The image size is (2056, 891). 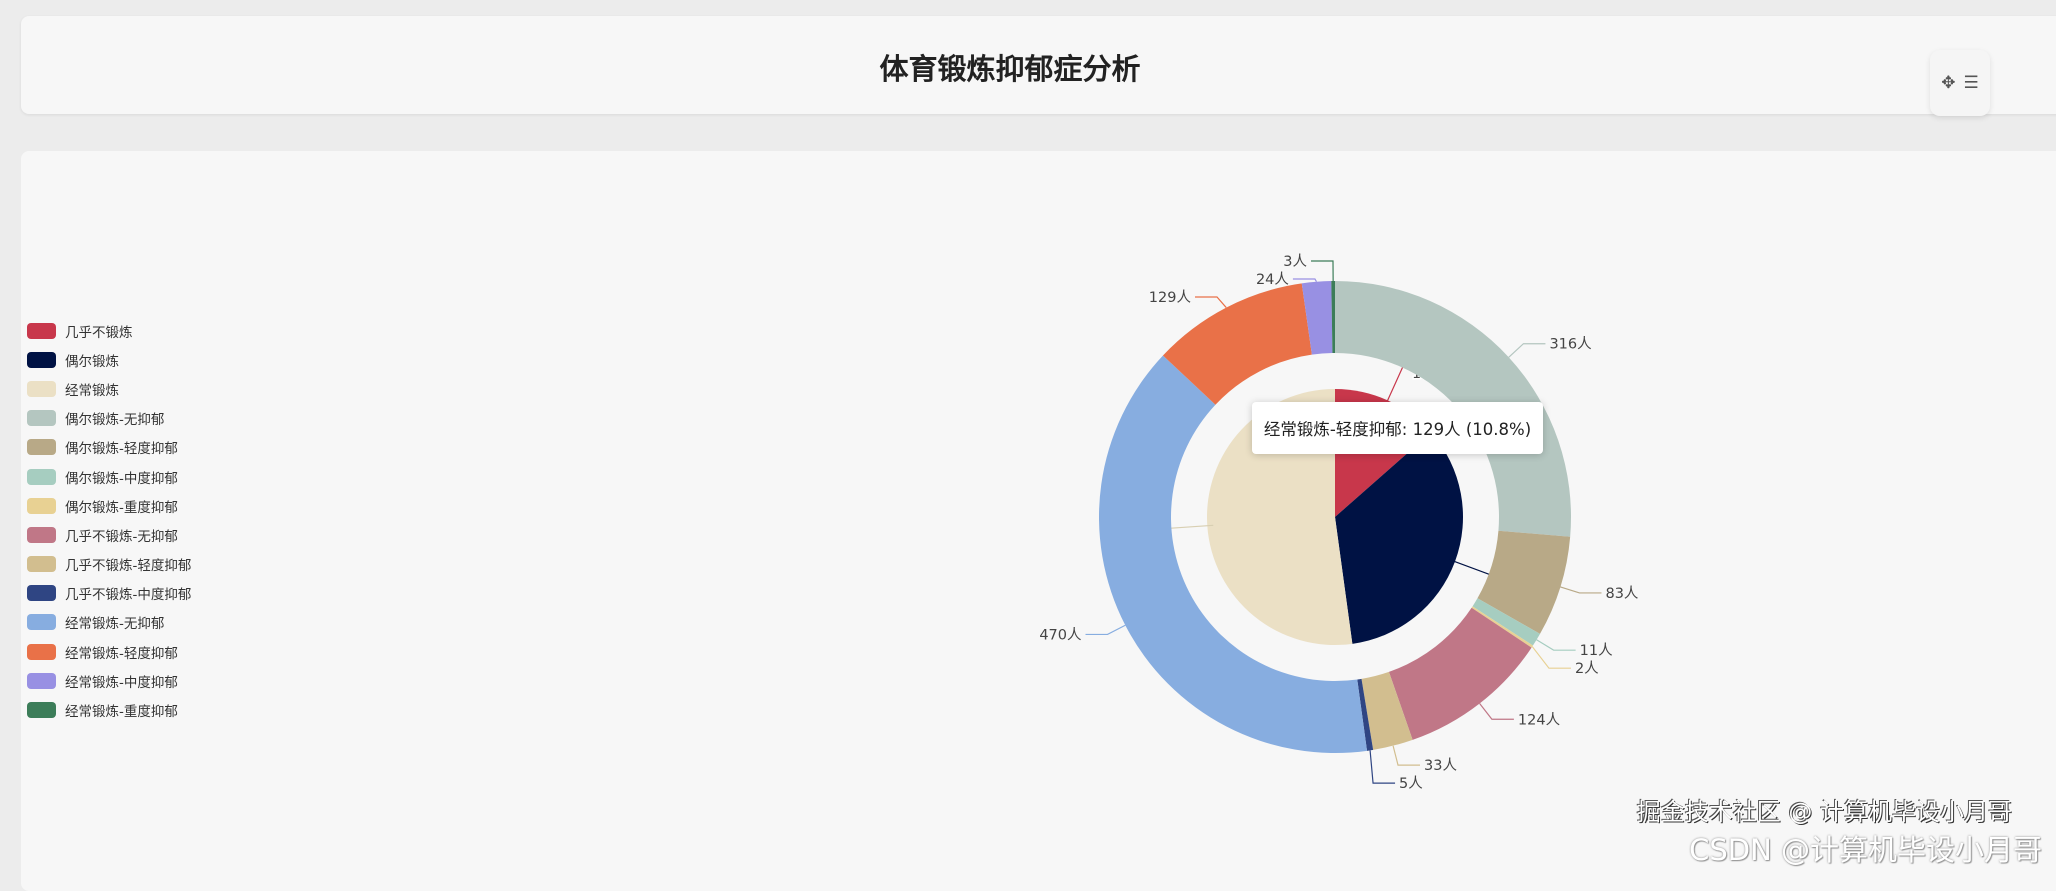 What do you see at coordinates (1440, 765) in the screenshot?
I see `outer-label: 33人` at bounding box center [1440, 765].